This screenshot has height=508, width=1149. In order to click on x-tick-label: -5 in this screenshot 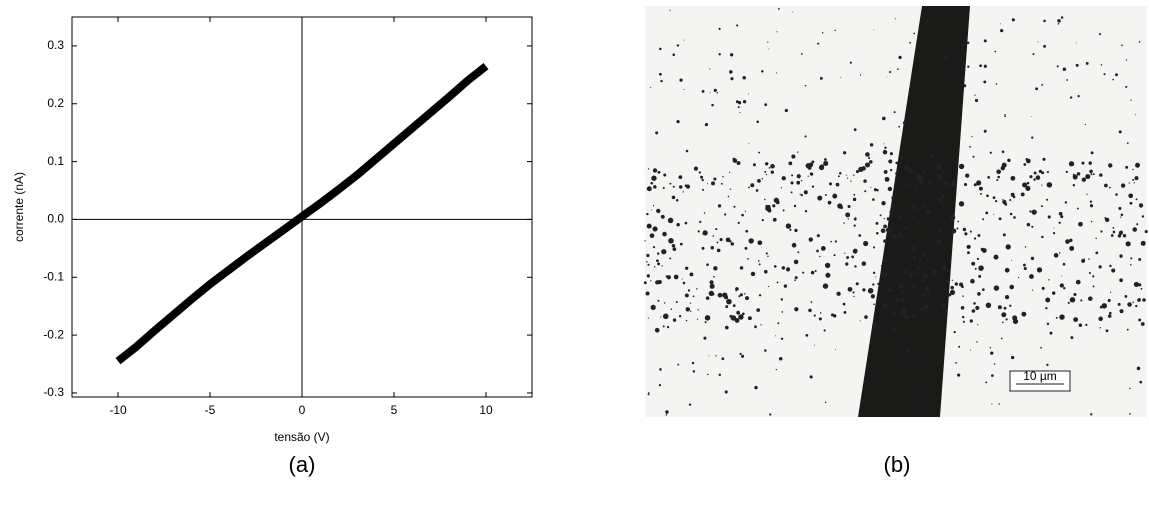, I will do `click(210, 410)`.